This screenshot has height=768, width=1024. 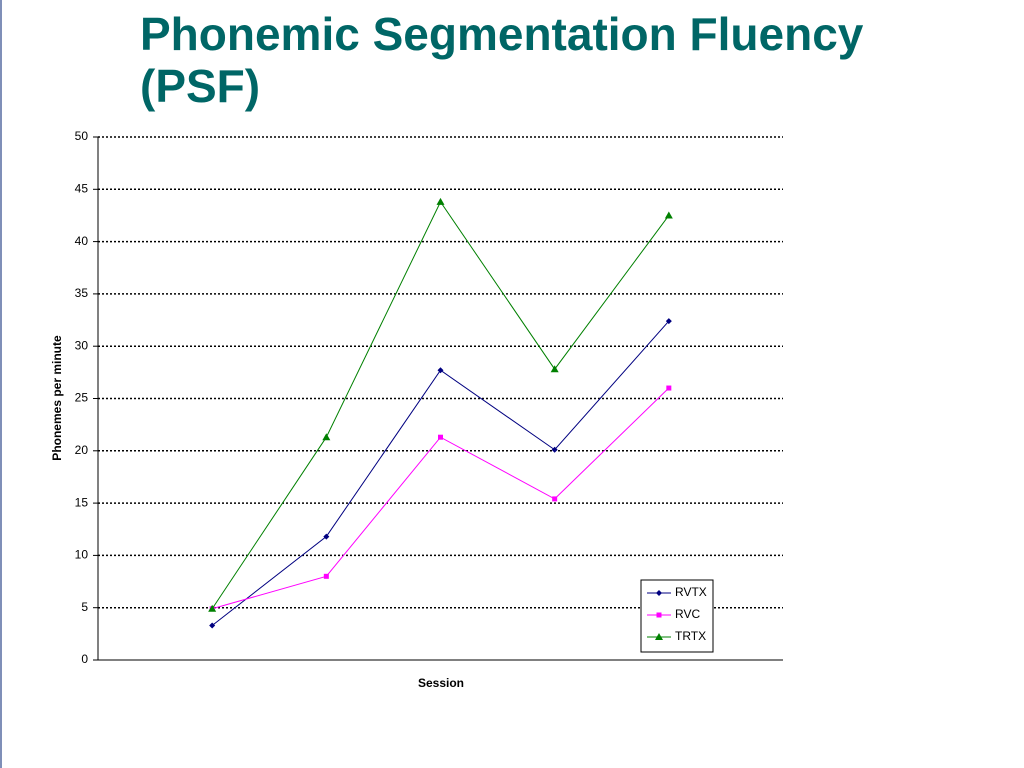 I want to click on y-tick-label: 40, so click(x=82, y=241).